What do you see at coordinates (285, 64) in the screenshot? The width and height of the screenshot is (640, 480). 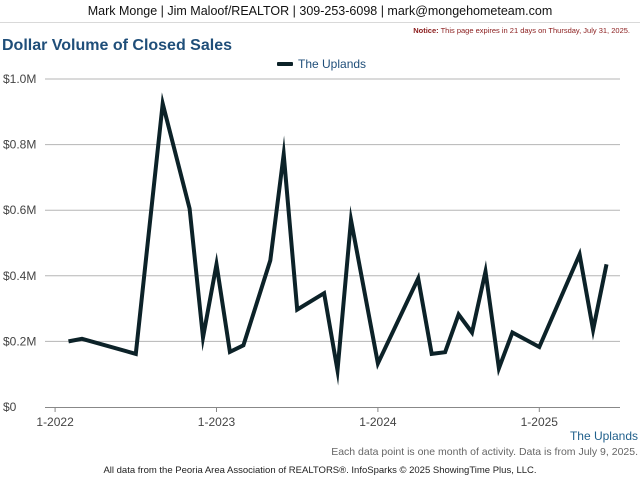 I see `legend-swatch` at bounding box center [285, 64].